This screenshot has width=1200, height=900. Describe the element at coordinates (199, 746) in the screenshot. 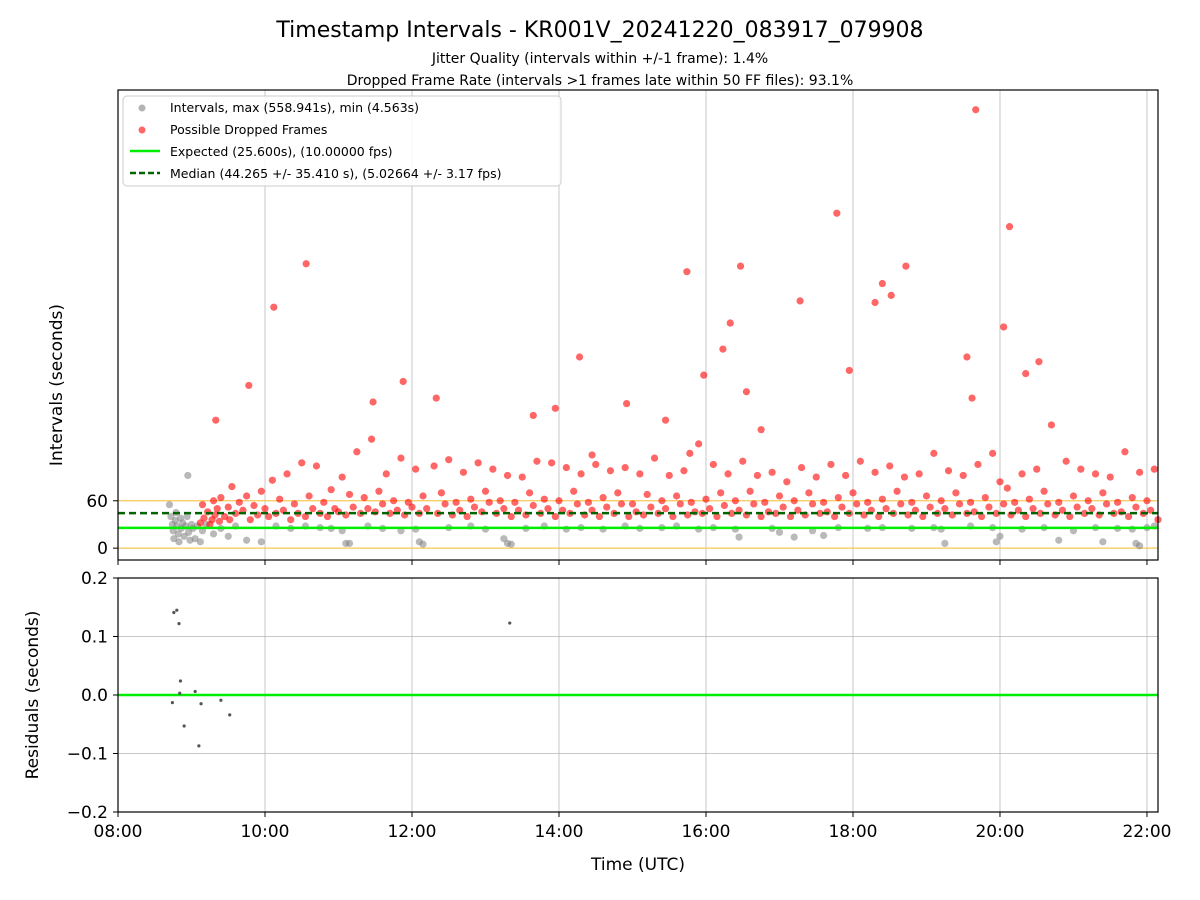

I see `residual-point` at that location.